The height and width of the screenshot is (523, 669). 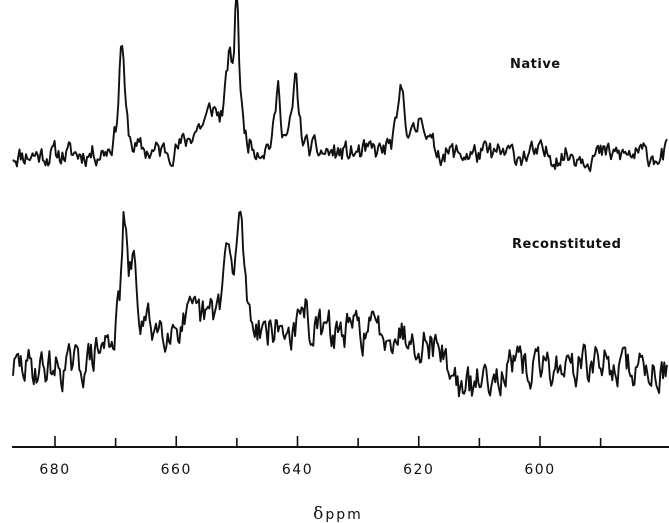 I want to click on x-axis-title: δ ppm, so click(x=338, y=513).